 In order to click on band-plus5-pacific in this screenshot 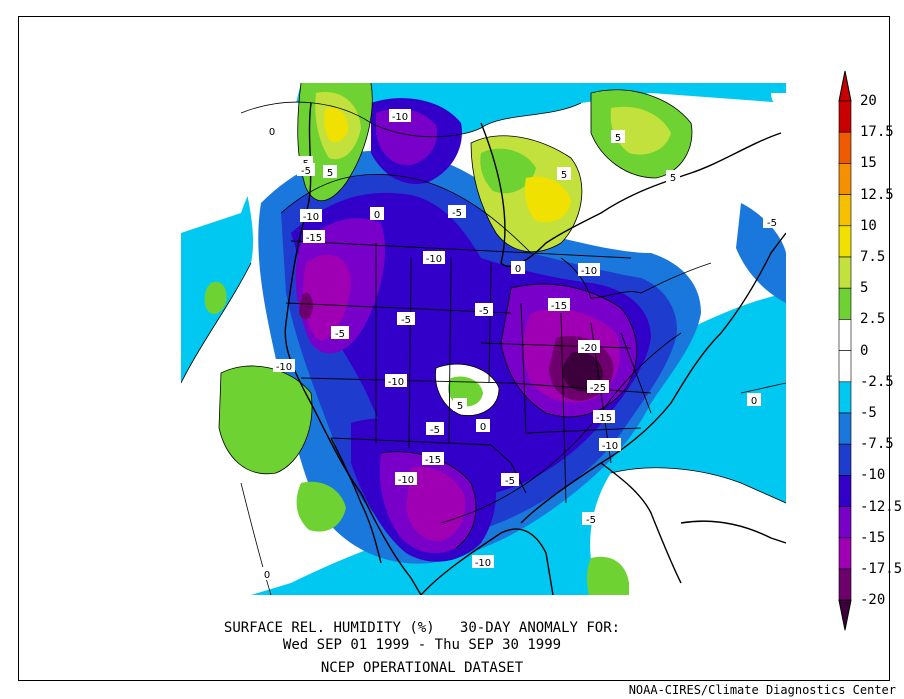, I will do `click(265, 419)`.